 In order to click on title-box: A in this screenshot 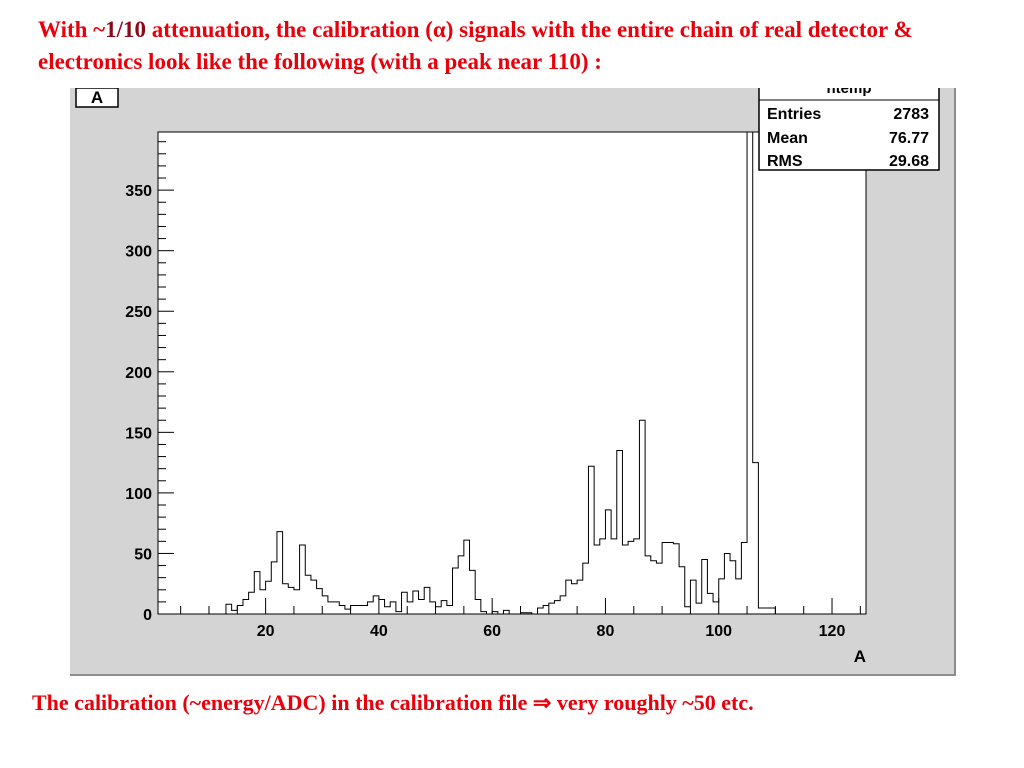, I will do `click(97, 98)`.